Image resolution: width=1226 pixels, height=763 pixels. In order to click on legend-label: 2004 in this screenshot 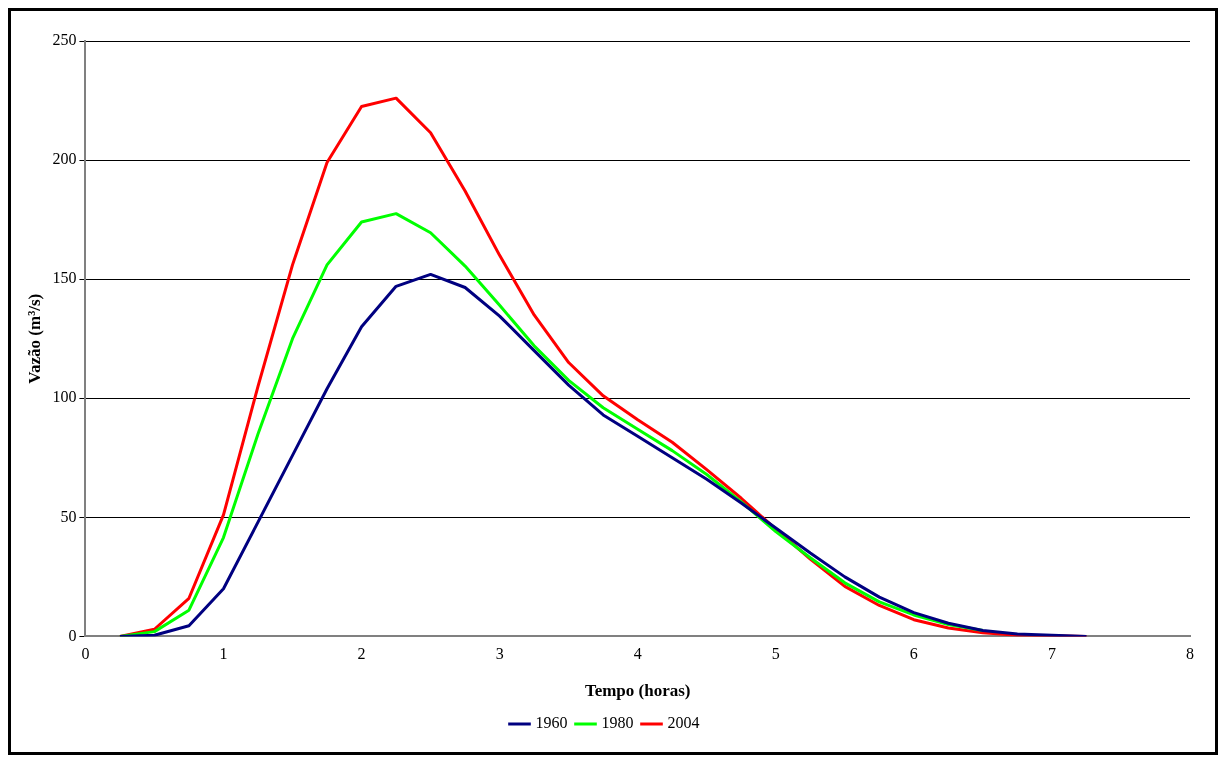, I will do `click(683, 723)`.